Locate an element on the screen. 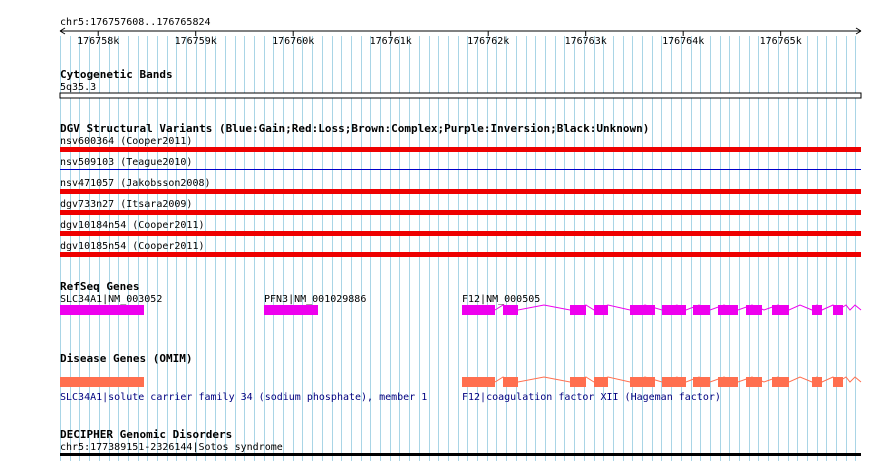  ruler-tick-label: 176761k is located at coordinates (391, 41).